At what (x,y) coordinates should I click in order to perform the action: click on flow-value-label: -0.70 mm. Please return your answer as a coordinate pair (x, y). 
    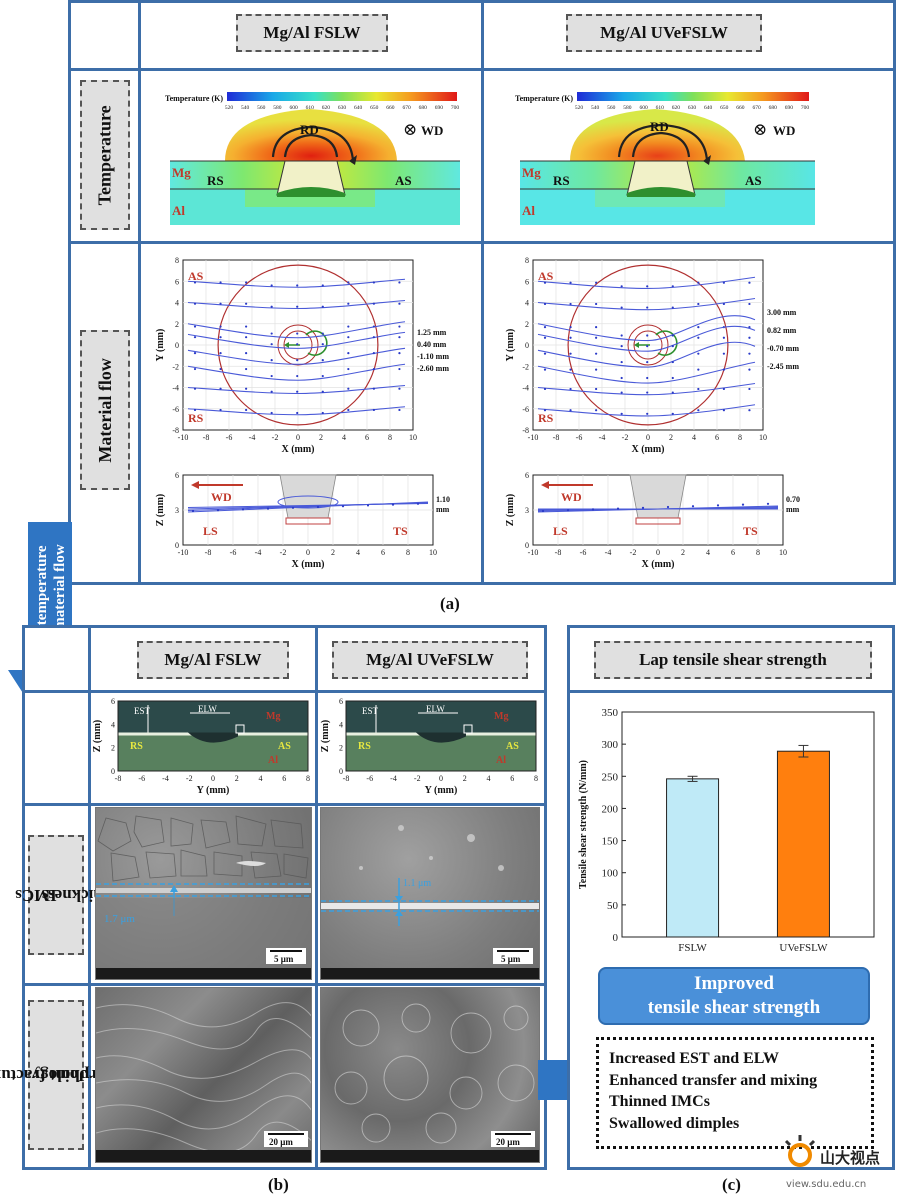
    Looking at the image, I should click on (783, 348).